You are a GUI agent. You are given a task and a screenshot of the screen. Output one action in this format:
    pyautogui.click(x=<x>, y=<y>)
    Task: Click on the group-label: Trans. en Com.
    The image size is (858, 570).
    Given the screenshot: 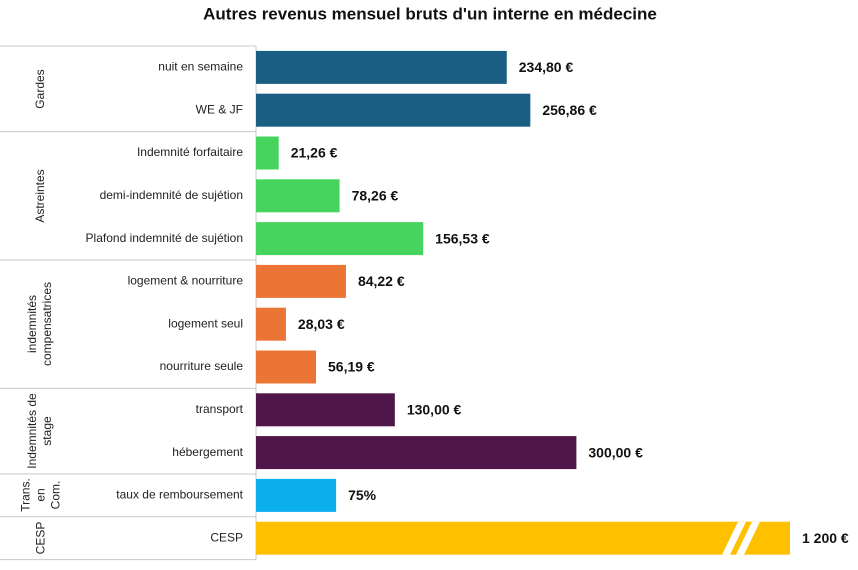 What is the action you would take?
    pyautogui.click(x=39, y=495)
    